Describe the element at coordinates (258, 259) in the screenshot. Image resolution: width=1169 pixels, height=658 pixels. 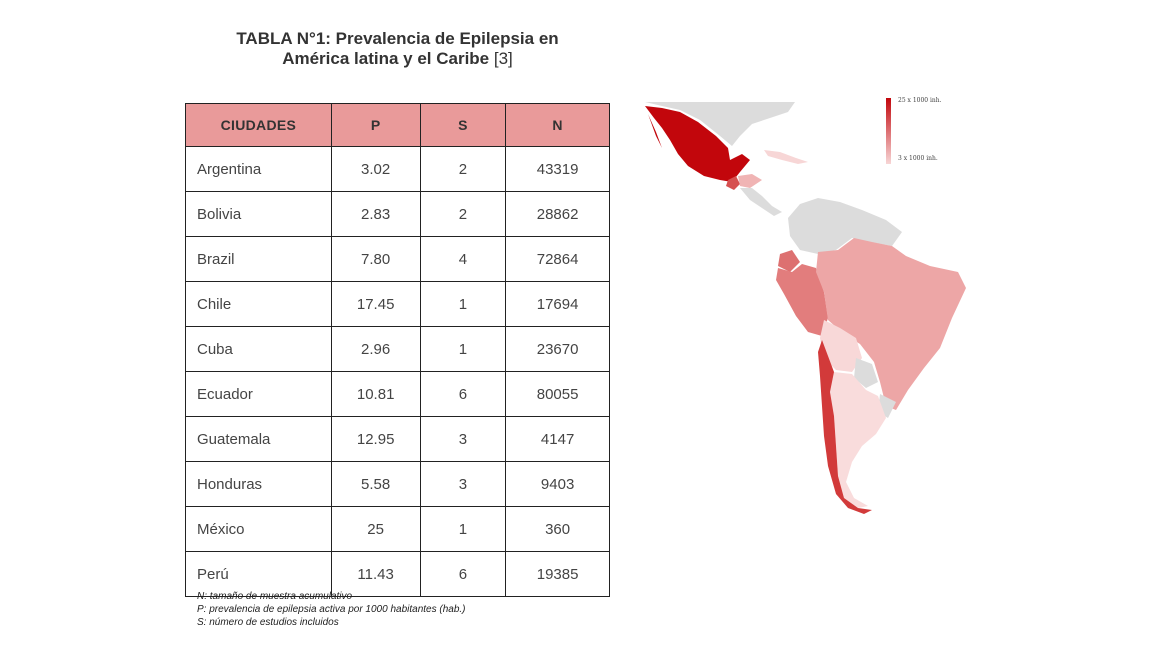
I see `cell-country: Brazil` at that location.